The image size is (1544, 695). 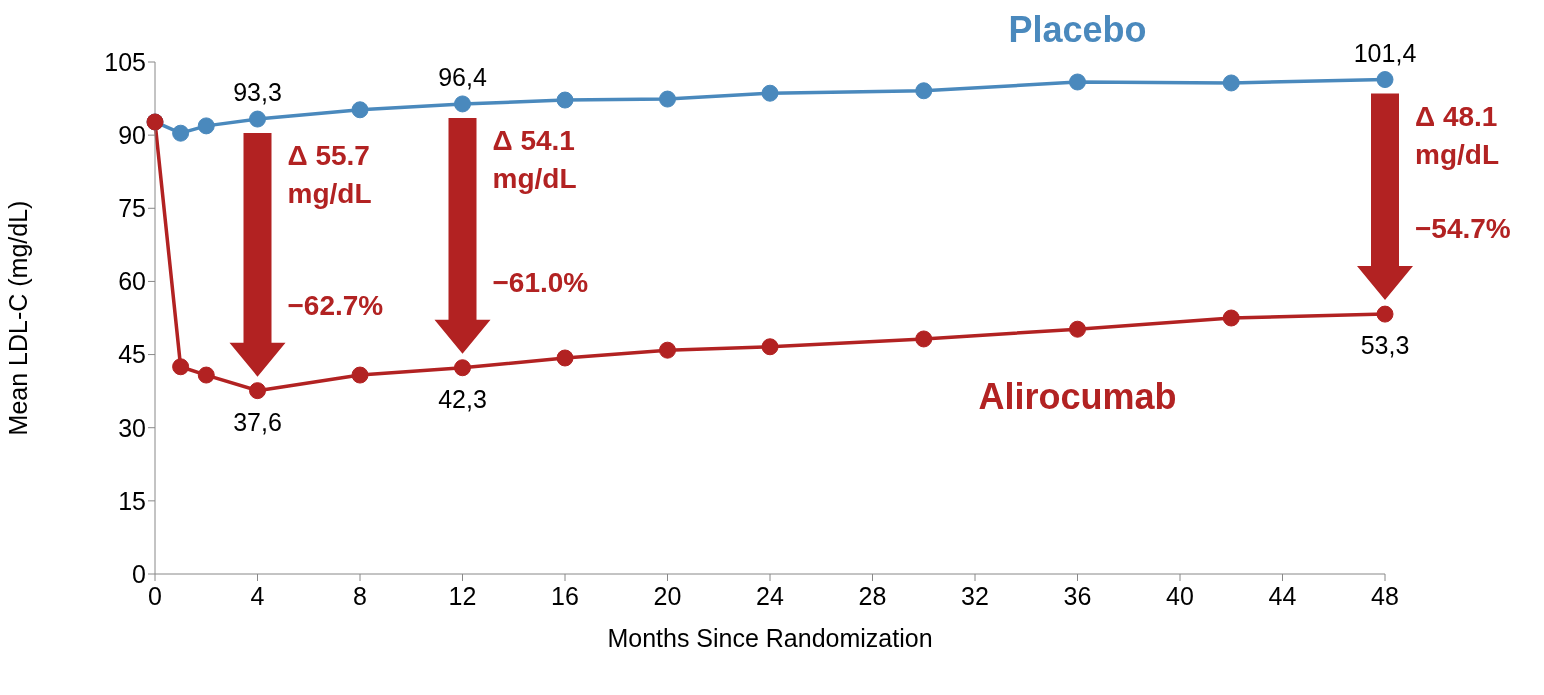 What do you see at coordinates (770, 638) in the screenshot?
I see `x-axis-title: Months Since Randomization` at bounding box center [770, 638].